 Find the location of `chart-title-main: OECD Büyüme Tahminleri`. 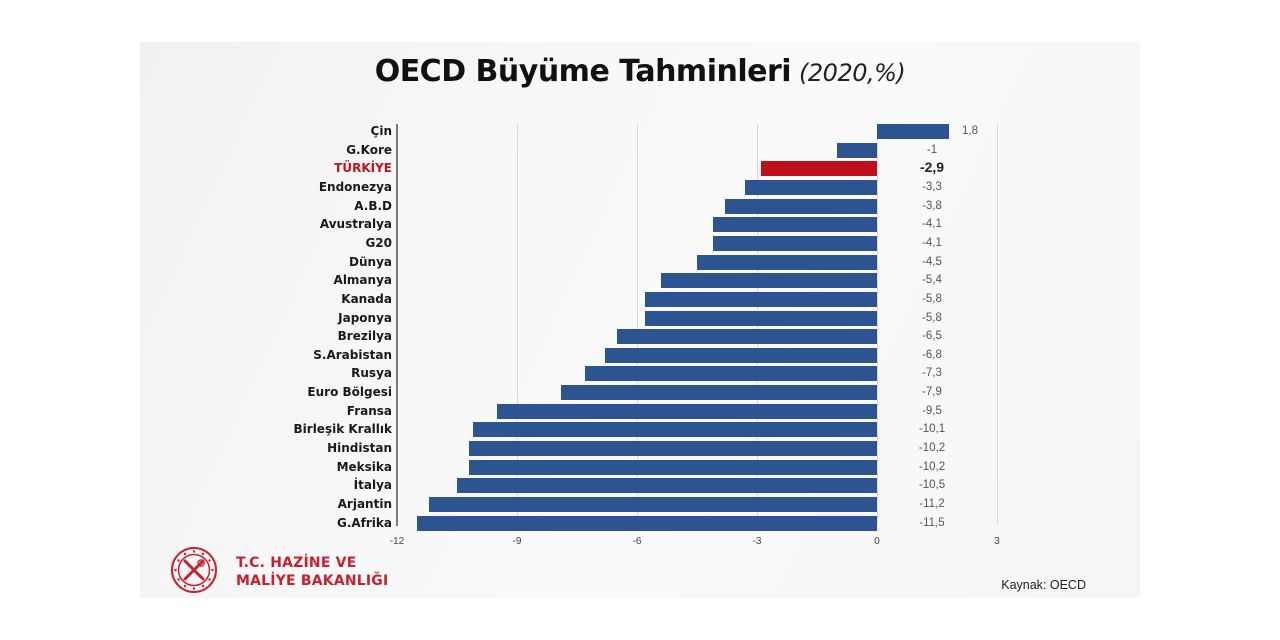

chart-title-main: OECD Büyüme Tahminleri is located at coordinates (583, 71).